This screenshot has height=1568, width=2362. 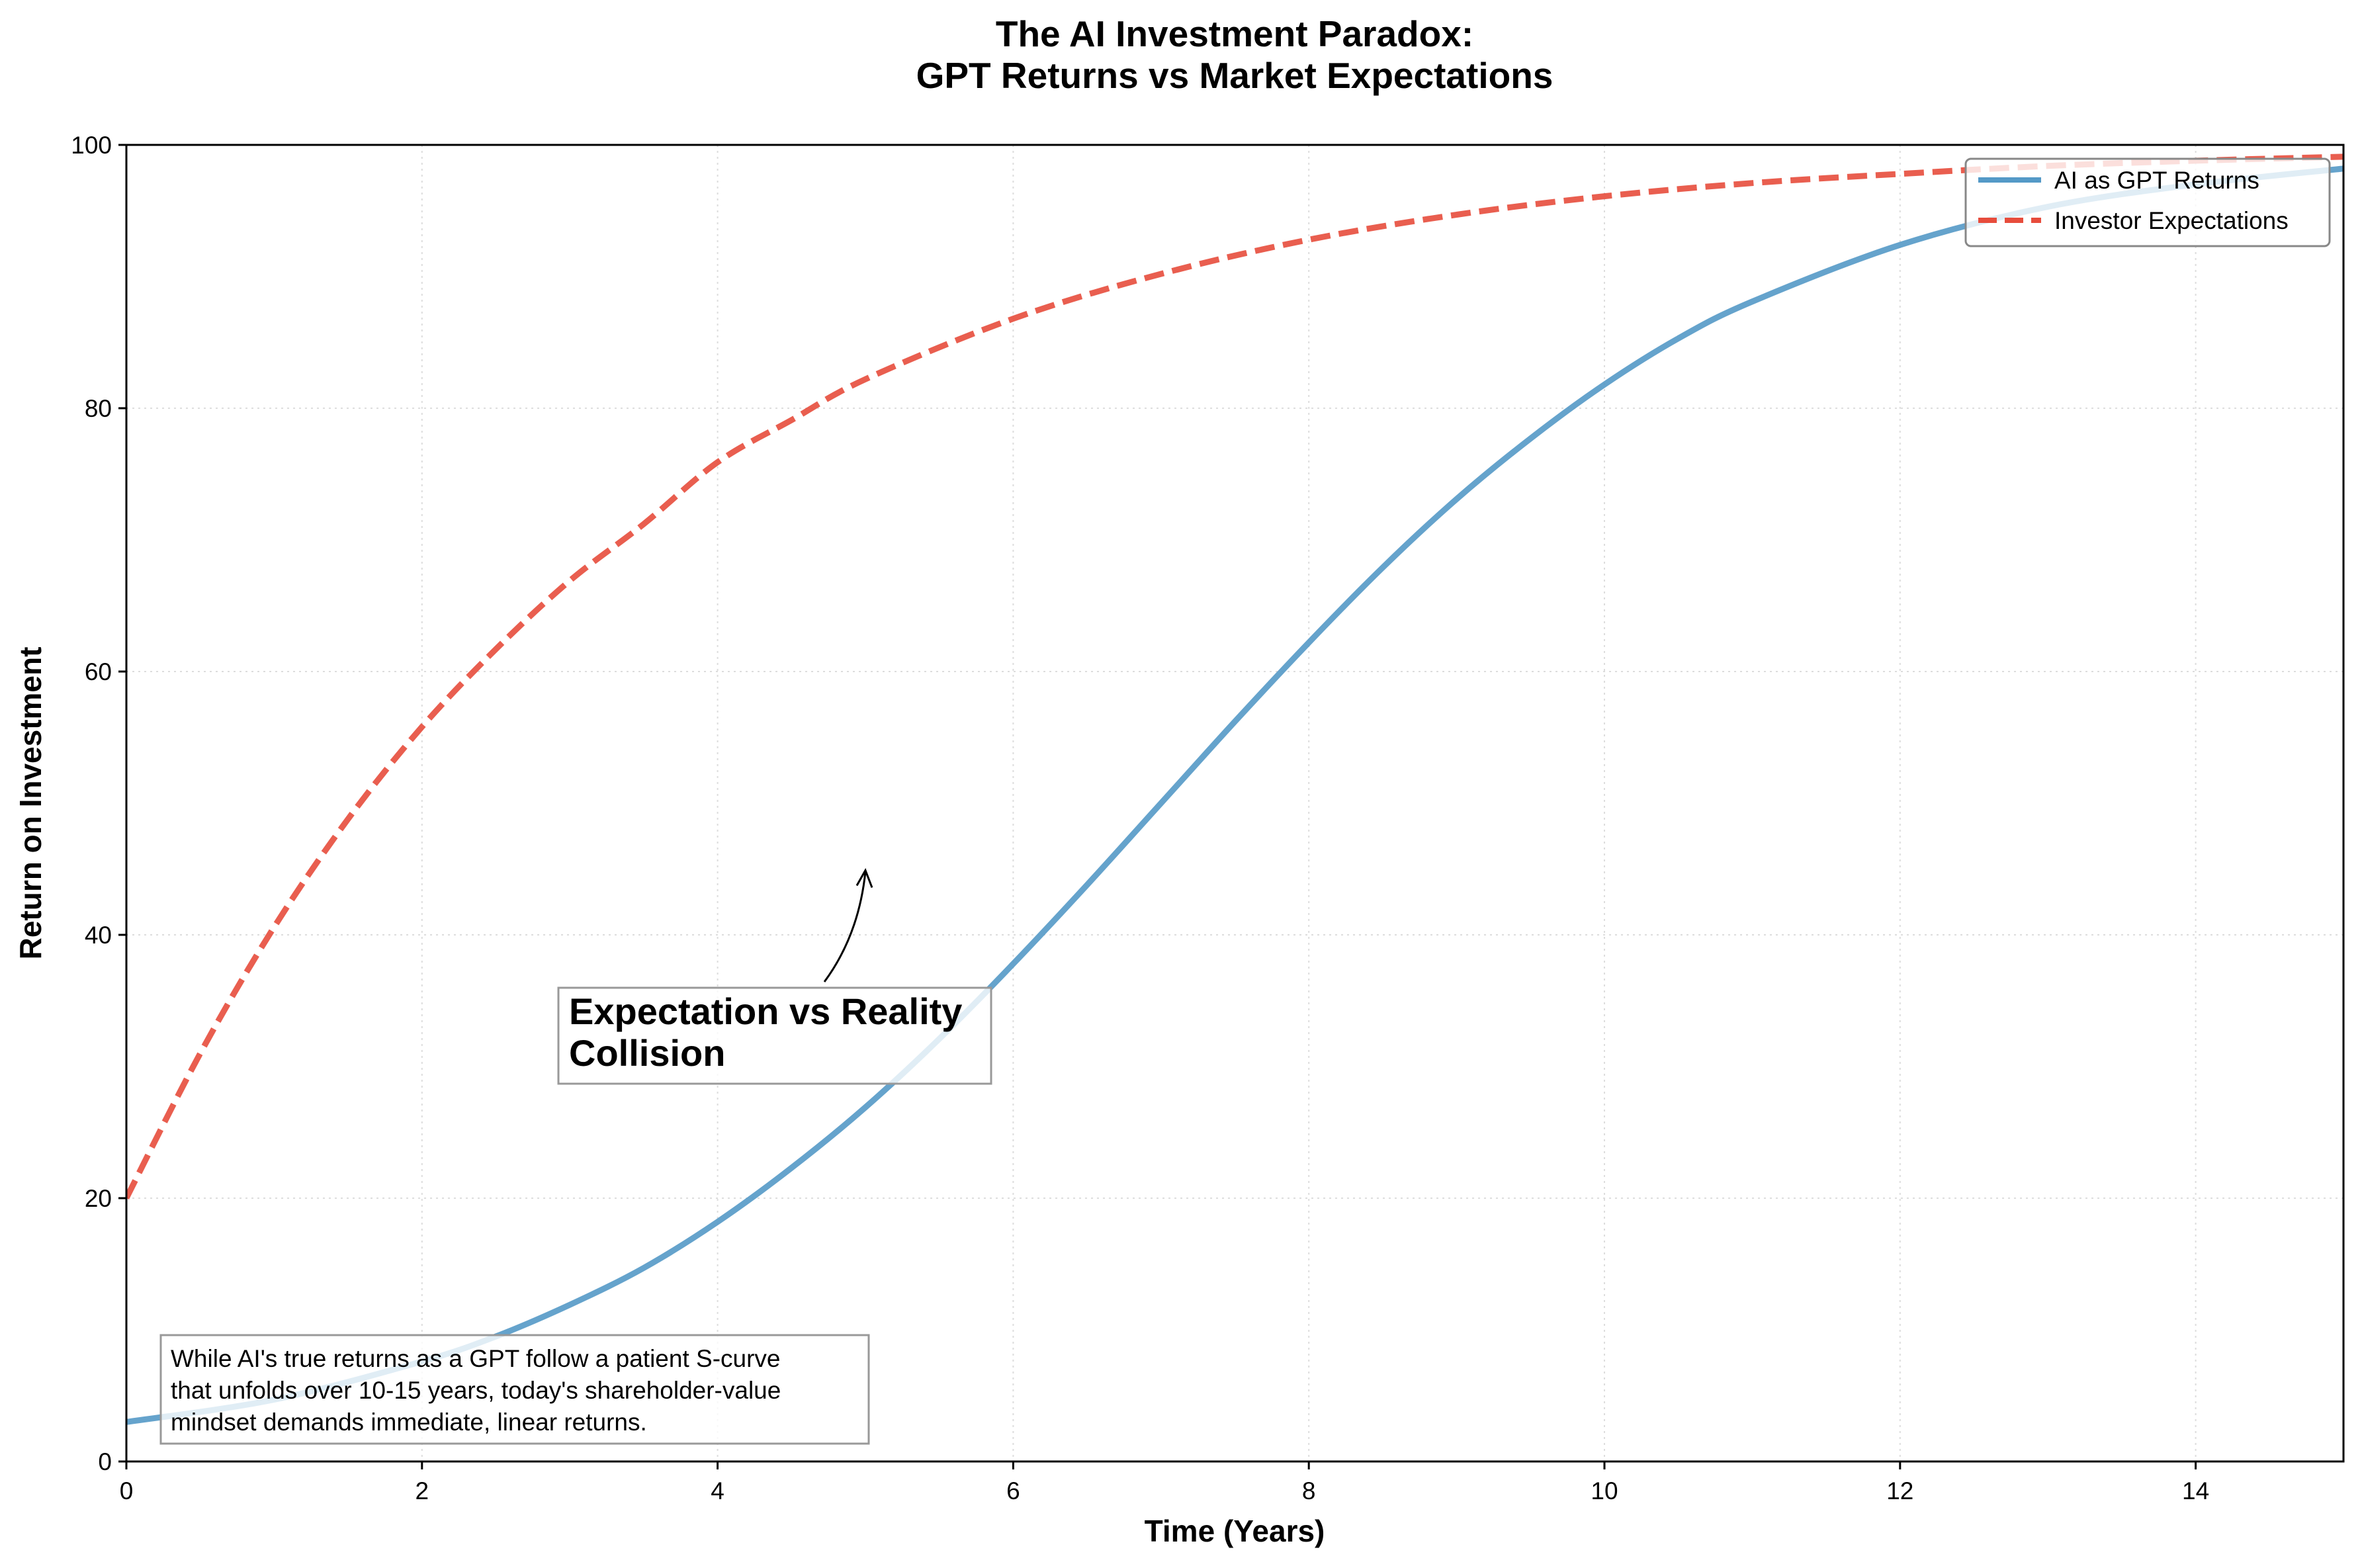 I want to click on x-tick-label: 4, so click(x=717, y=1490).